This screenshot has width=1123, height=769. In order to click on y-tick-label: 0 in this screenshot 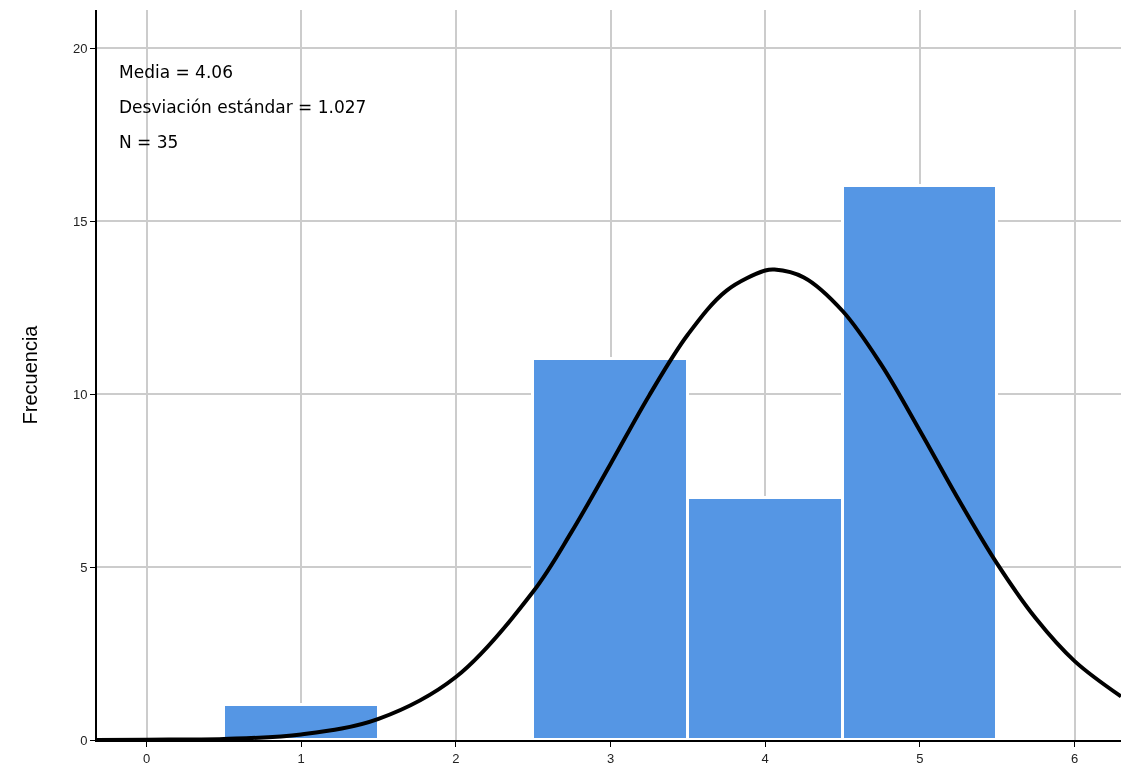, I will do `click(84, 740)`.